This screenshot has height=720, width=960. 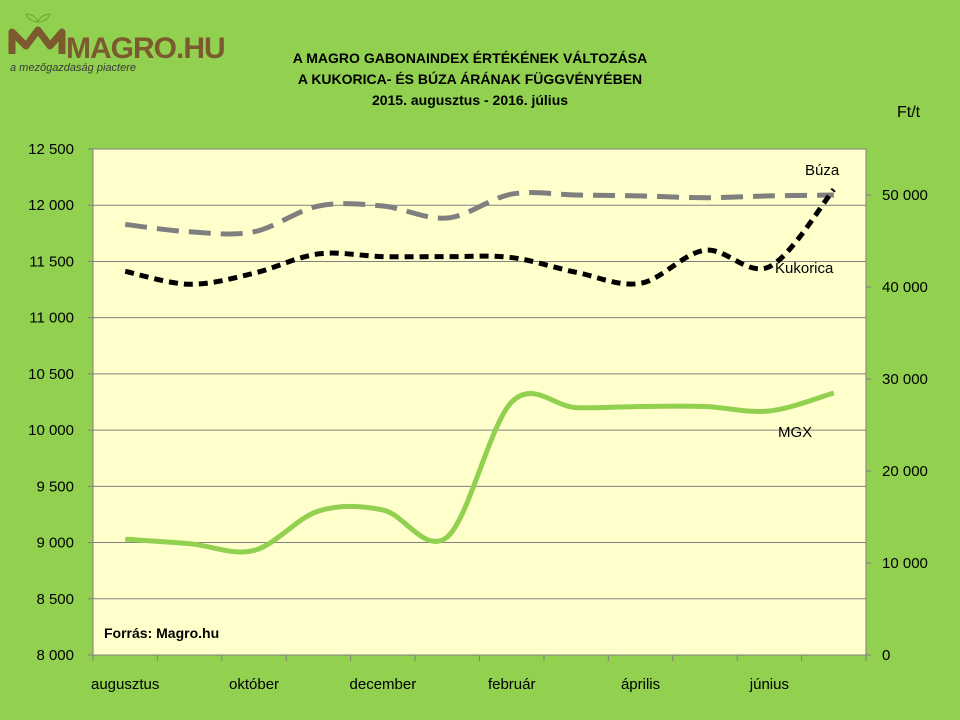 I want to click on x-tick-label: december, so click(x=383, y=684).